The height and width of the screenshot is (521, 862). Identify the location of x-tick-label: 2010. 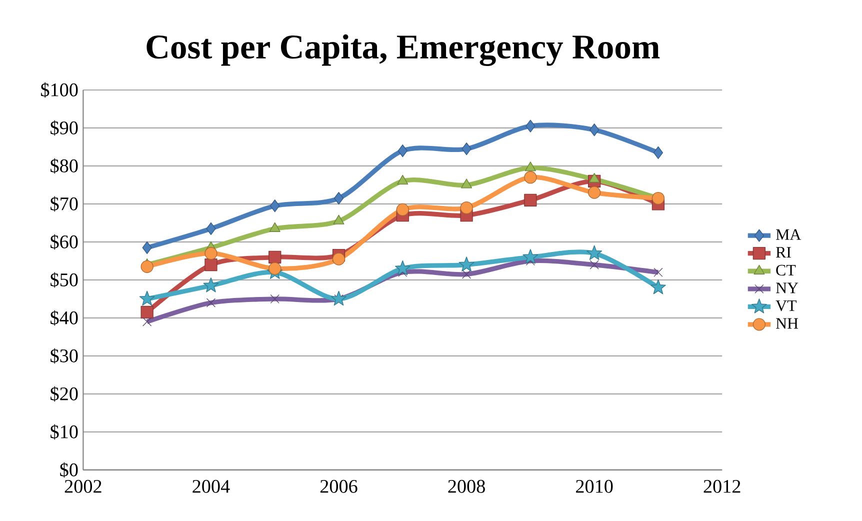
(594, 486).